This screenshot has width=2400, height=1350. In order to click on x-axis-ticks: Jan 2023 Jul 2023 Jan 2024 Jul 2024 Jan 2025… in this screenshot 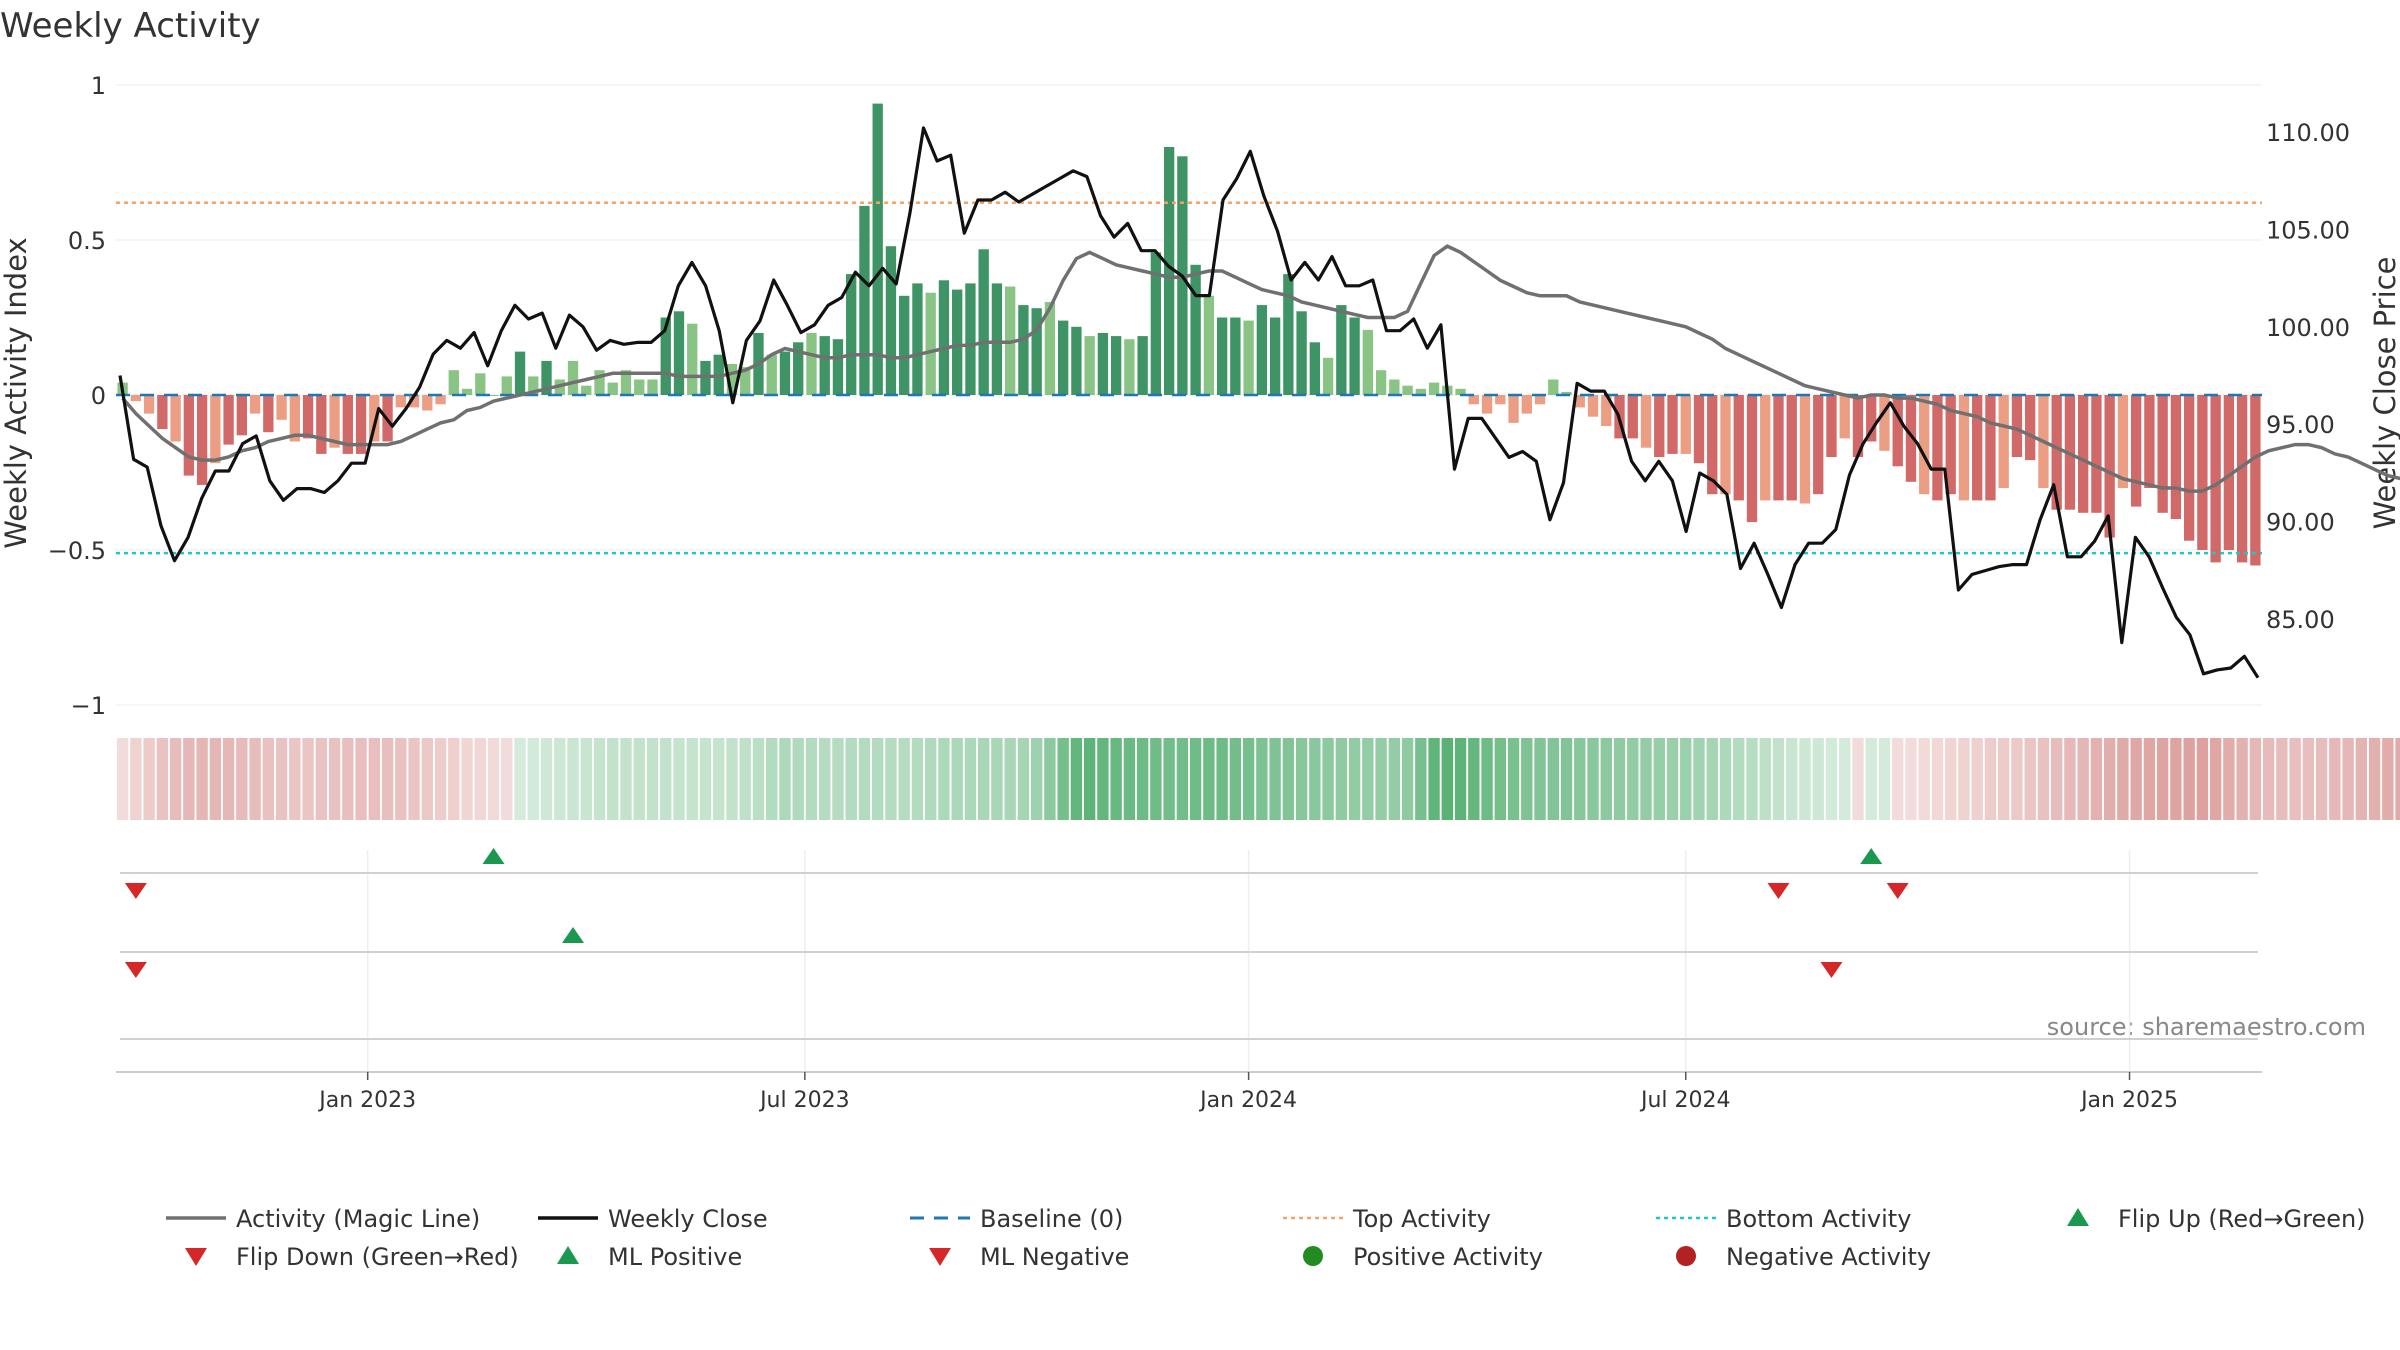, I will do `click(1247, 1092)`.